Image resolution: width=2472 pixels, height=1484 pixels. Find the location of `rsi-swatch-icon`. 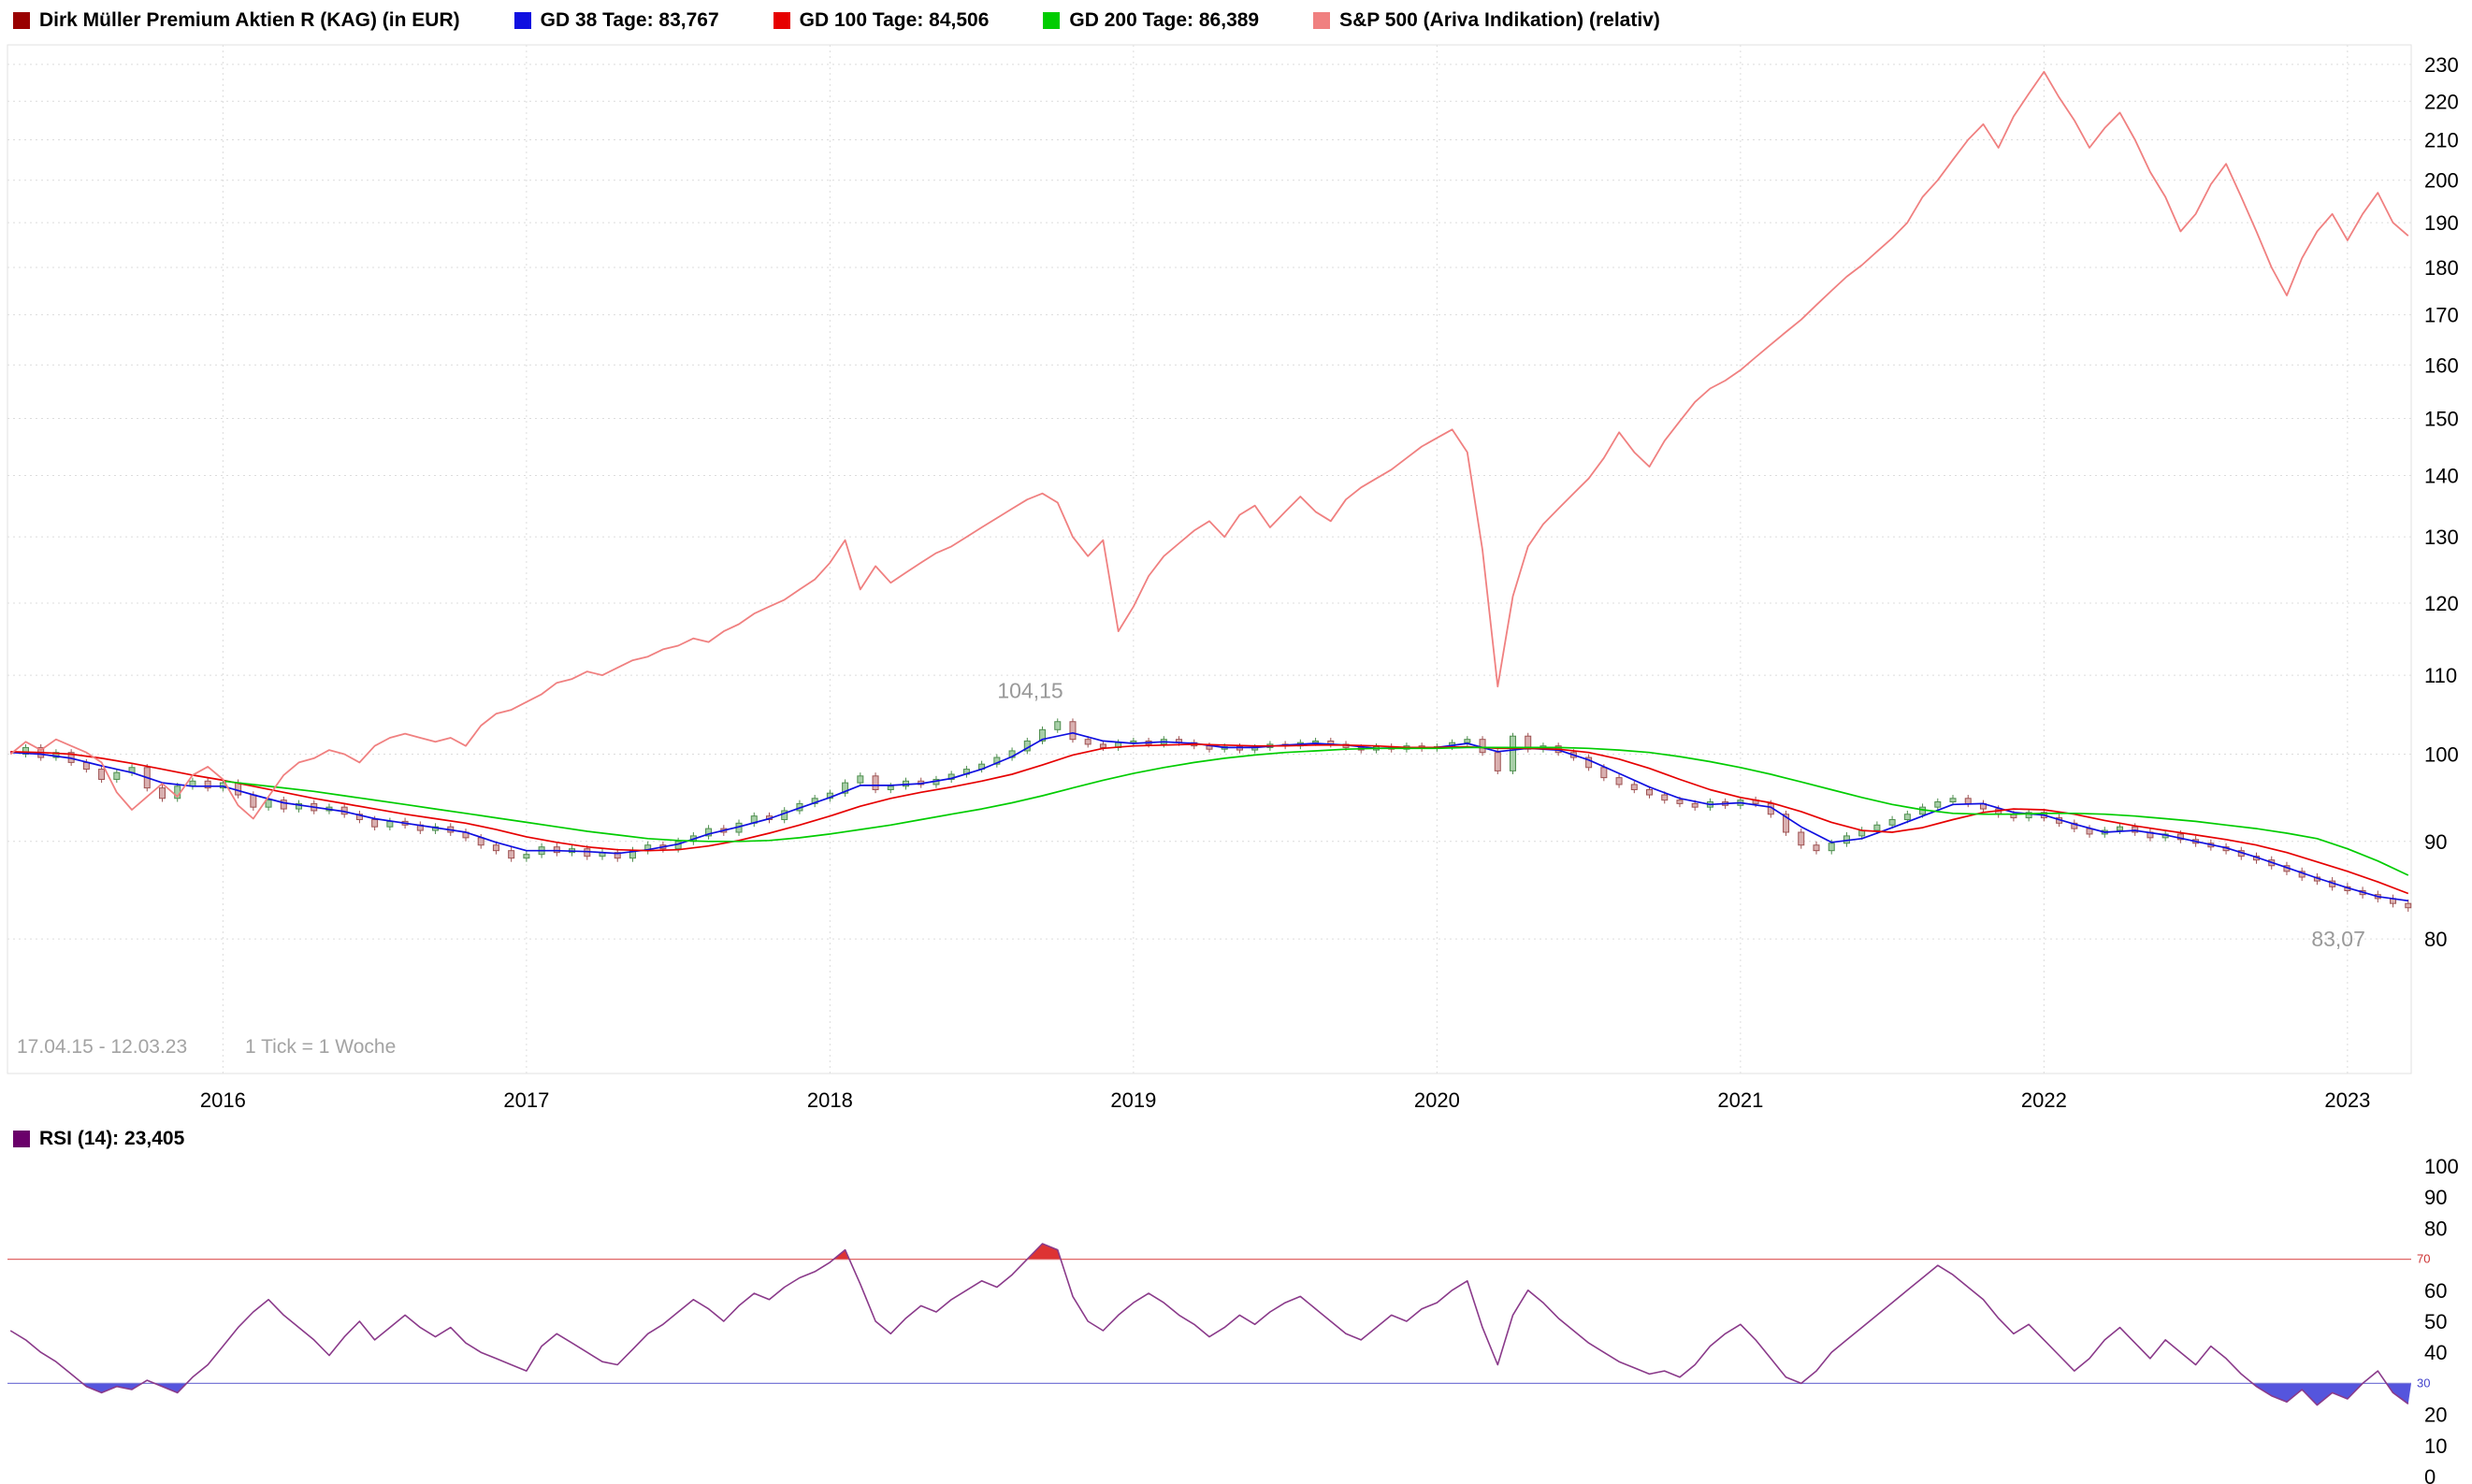

rsi-swatch-icon is located at coordinates (21, 1139).